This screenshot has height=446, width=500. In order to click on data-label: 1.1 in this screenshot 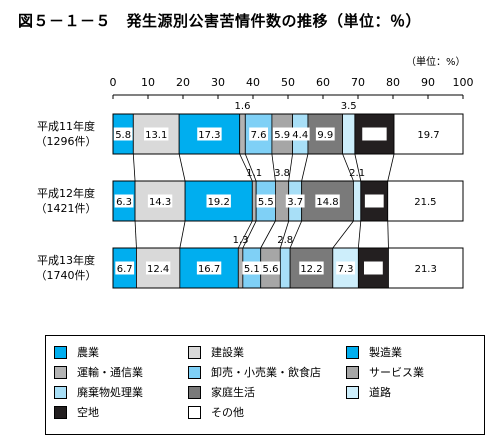, I will do `click(254, 173)`.